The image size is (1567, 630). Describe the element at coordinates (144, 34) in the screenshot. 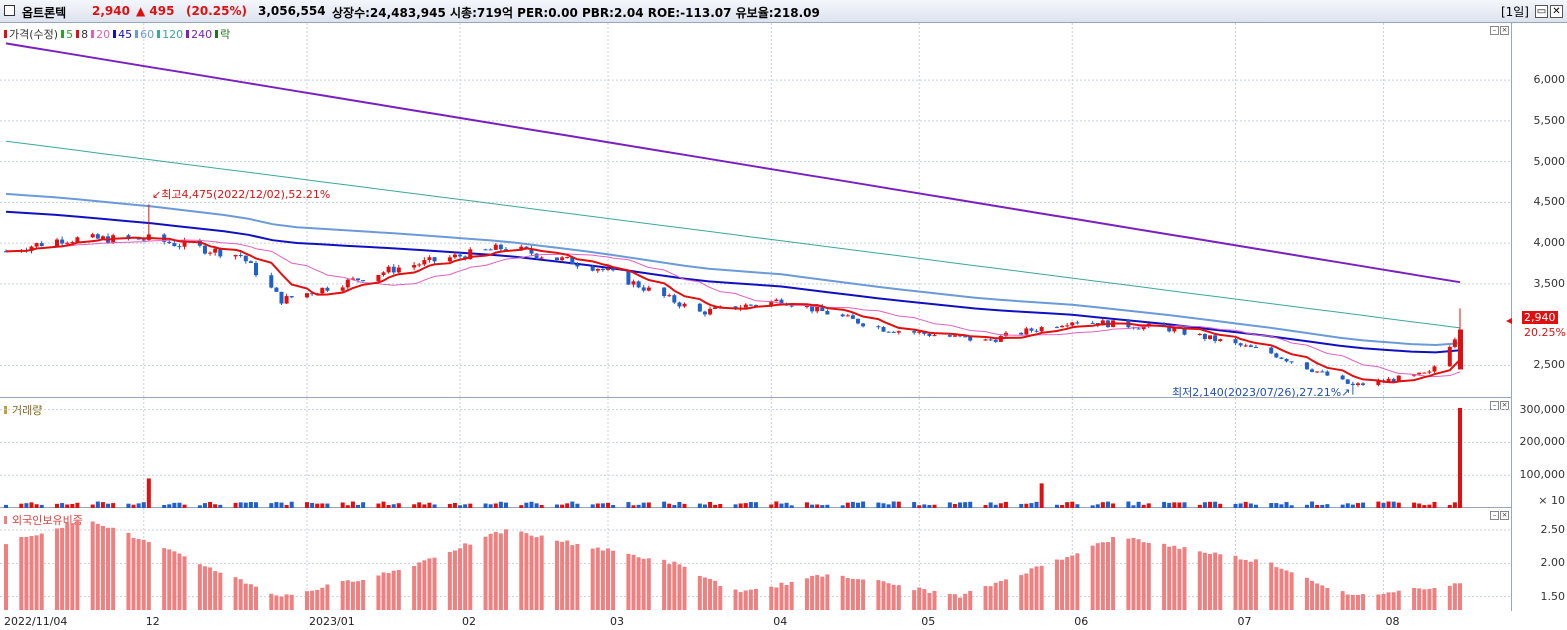

I see `legend-item: 60` at that location.